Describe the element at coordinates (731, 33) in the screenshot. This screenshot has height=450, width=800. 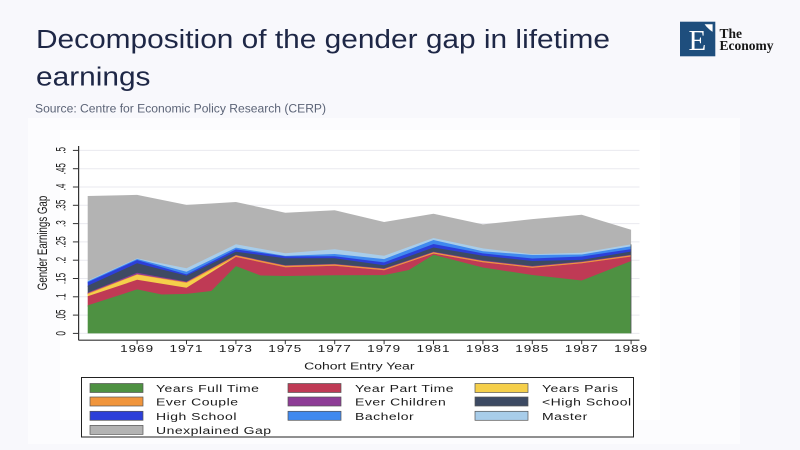
I see `svg-text: The` at that location.